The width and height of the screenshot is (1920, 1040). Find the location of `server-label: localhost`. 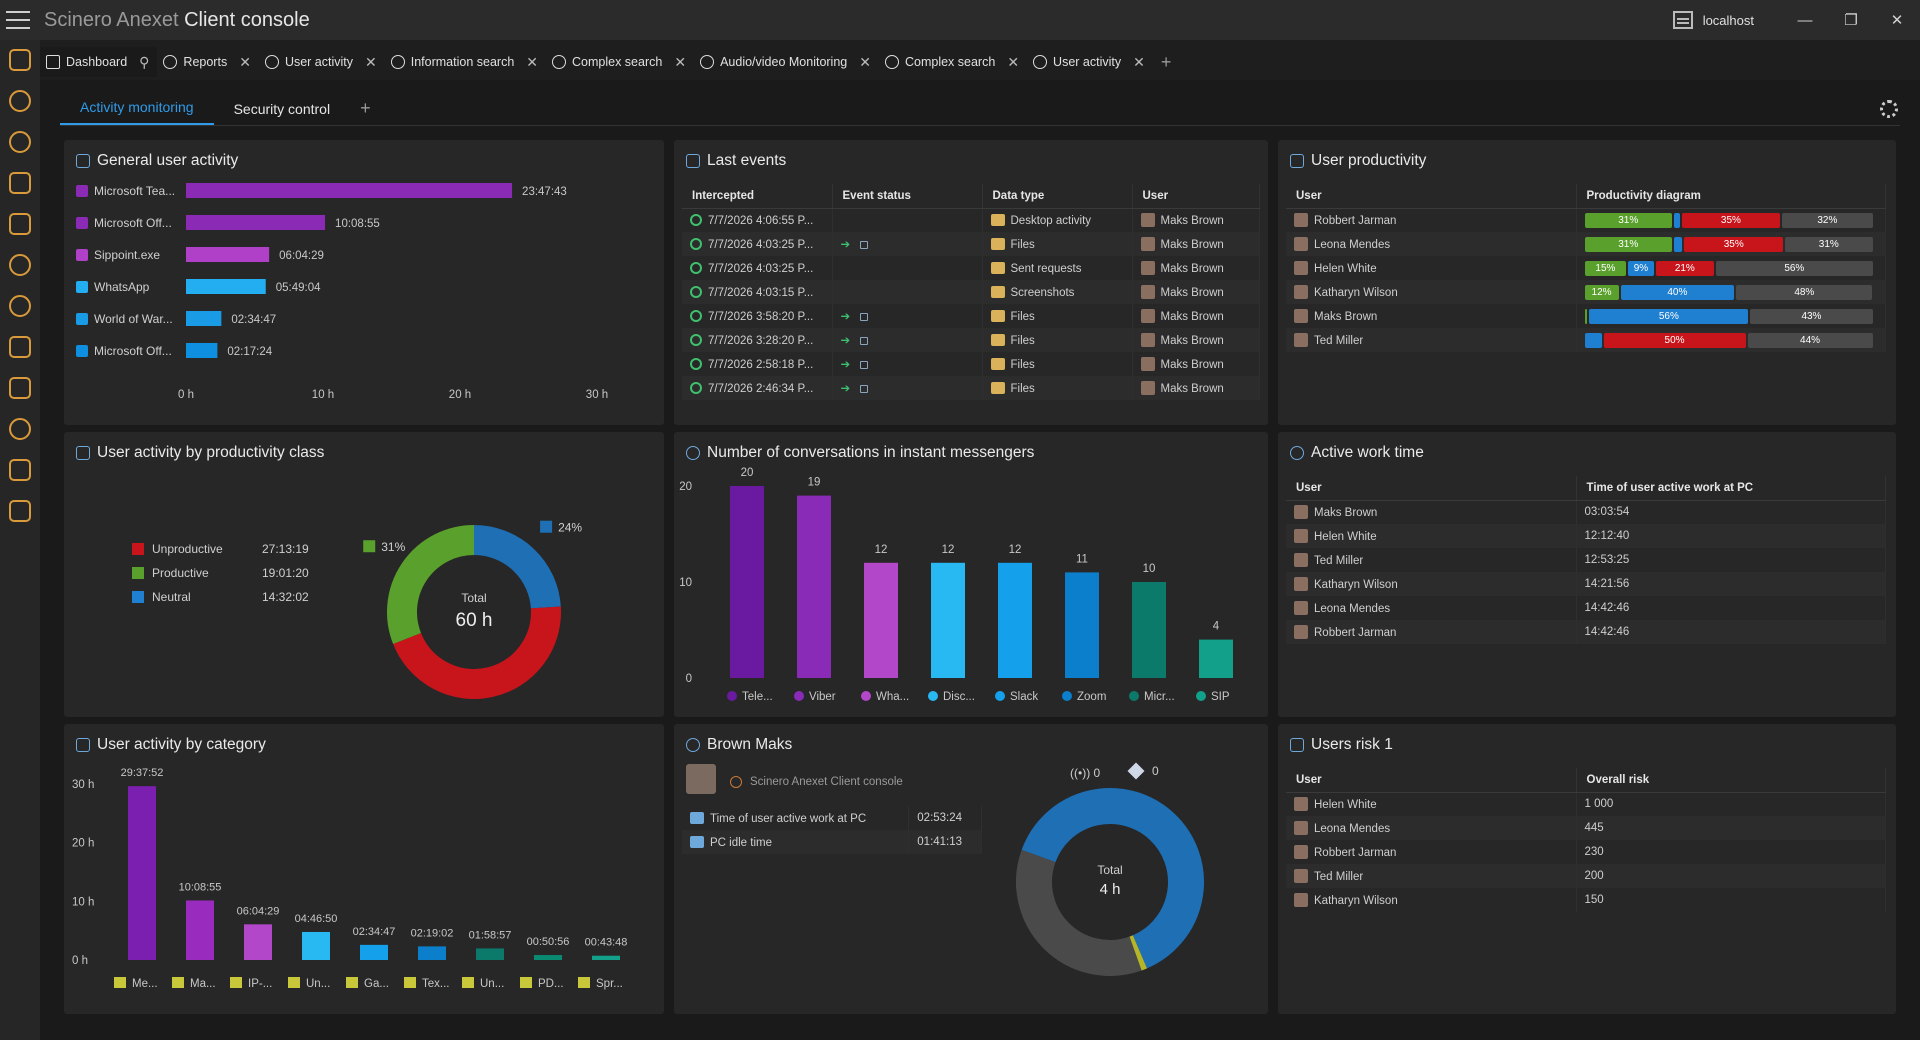

server-label: localhost is located at coordinates (1728, 20).